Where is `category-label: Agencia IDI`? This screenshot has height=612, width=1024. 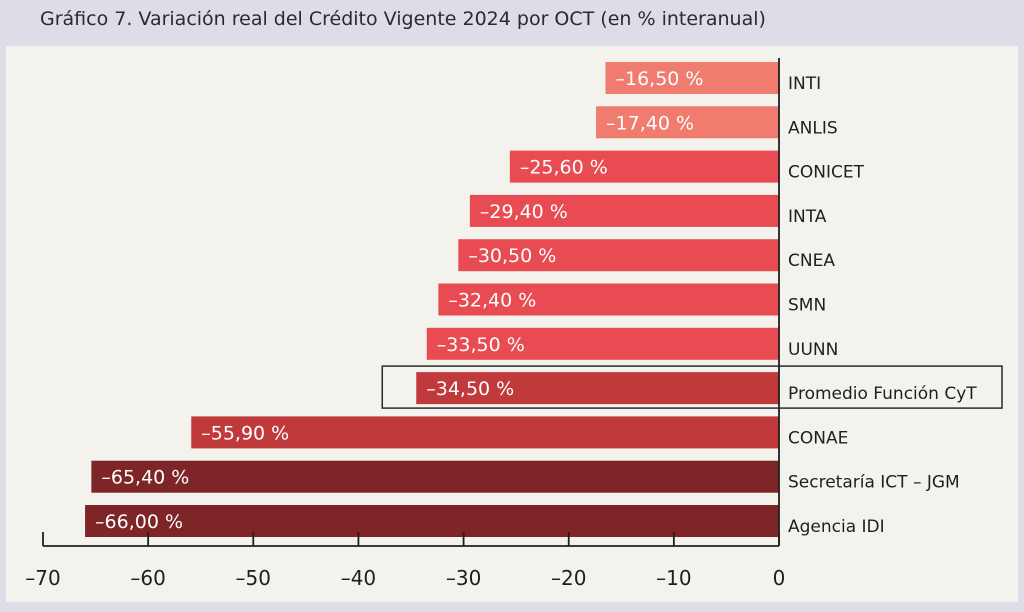 category-label: Agencia IDI is located at coordinates (836, 527).